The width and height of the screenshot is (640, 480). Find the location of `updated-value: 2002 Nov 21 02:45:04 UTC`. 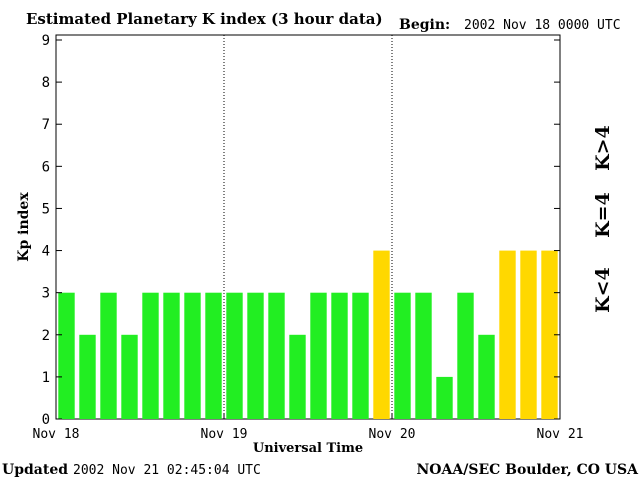

updated-value: 2002 Nov 21 02:45:04 UTC is located at coordinates (167, 470).